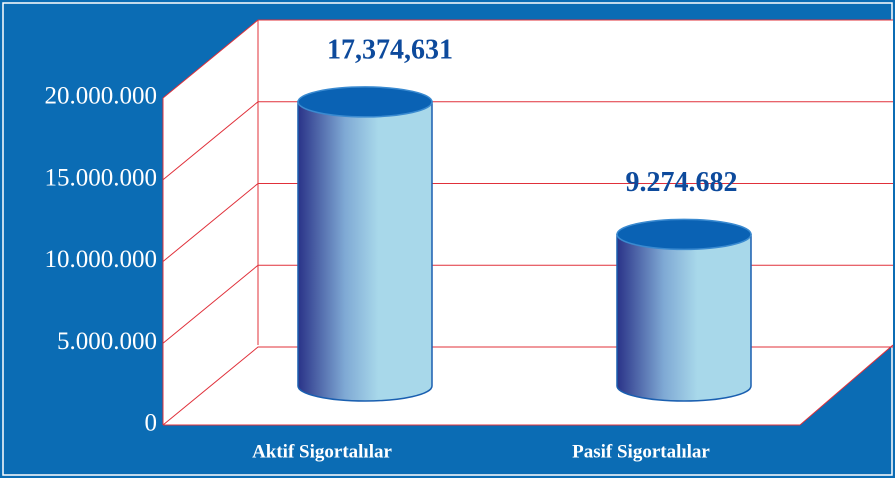 The width and height of the screenshot is (895, 478). What do you see at coordinates (641, 451) in the screenshot?
I see `x-tick-label: Pasif Sigortalılar` at bounding box center [641, 451].